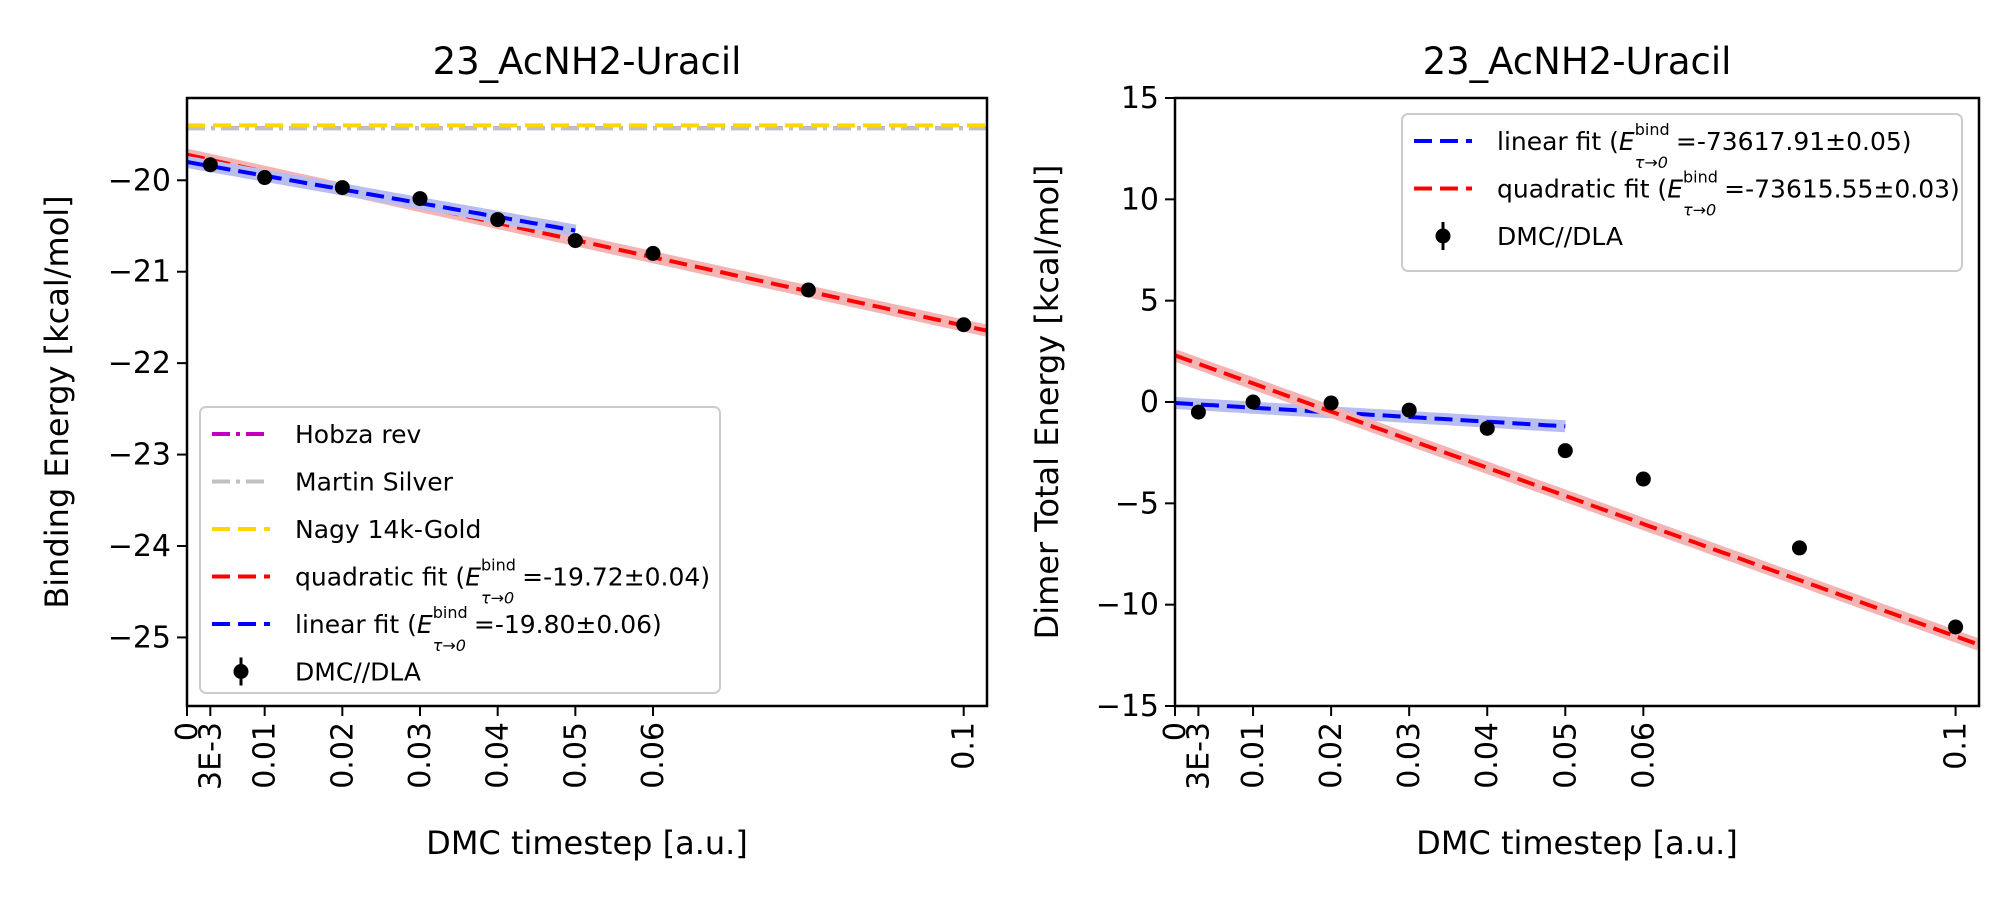 The height and width of the screenshot is (900, 2007). What do you see at coordinates (374, 482) in the screenshot?
I see `legend-label: Martin Silver` at bounding box center [374, 482].